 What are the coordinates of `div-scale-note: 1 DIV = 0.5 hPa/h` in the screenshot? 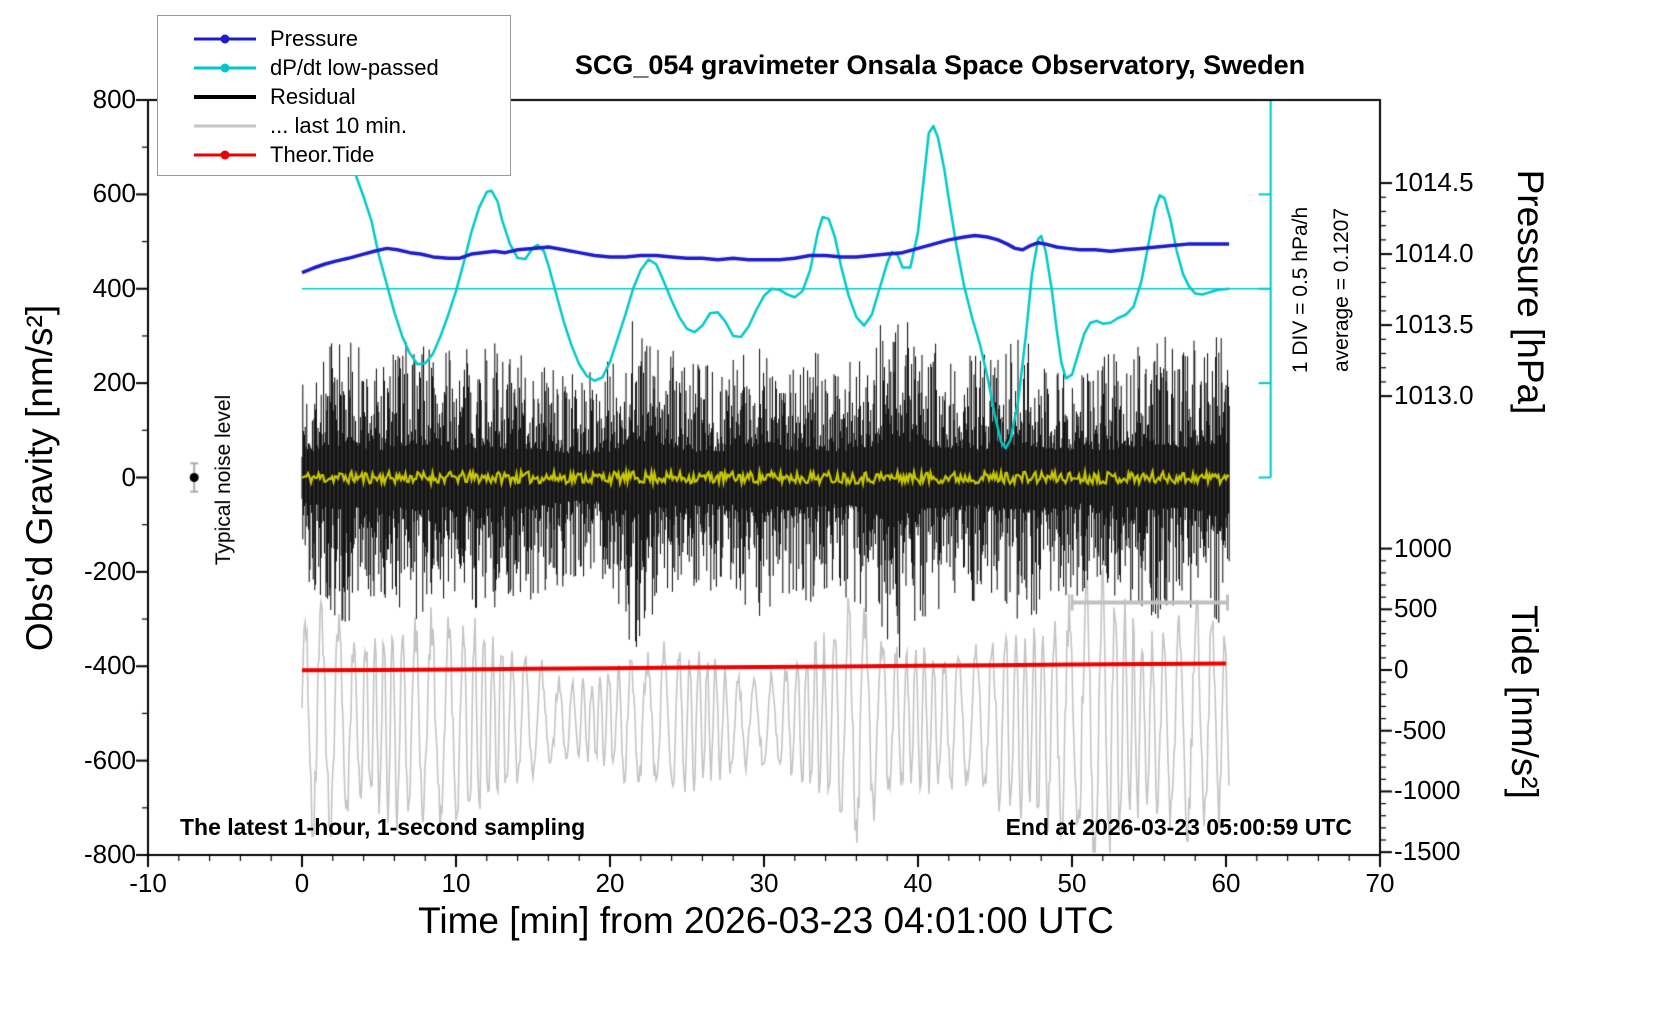 It's located at (1300, 290).